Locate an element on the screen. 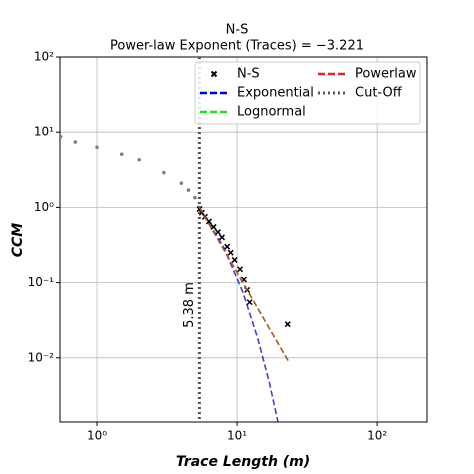 The image size is (474, 474). chart-title: N-S is located at coordinates (237, 30).